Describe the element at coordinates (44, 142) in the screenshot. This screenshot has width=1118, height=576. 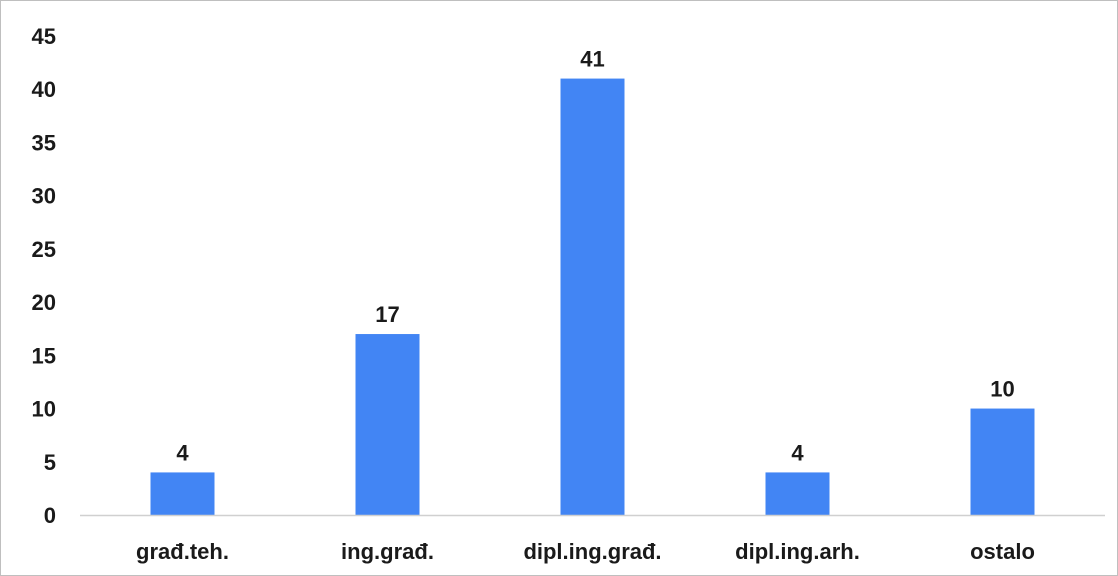
I see `y-tick-label: 35` at that location.